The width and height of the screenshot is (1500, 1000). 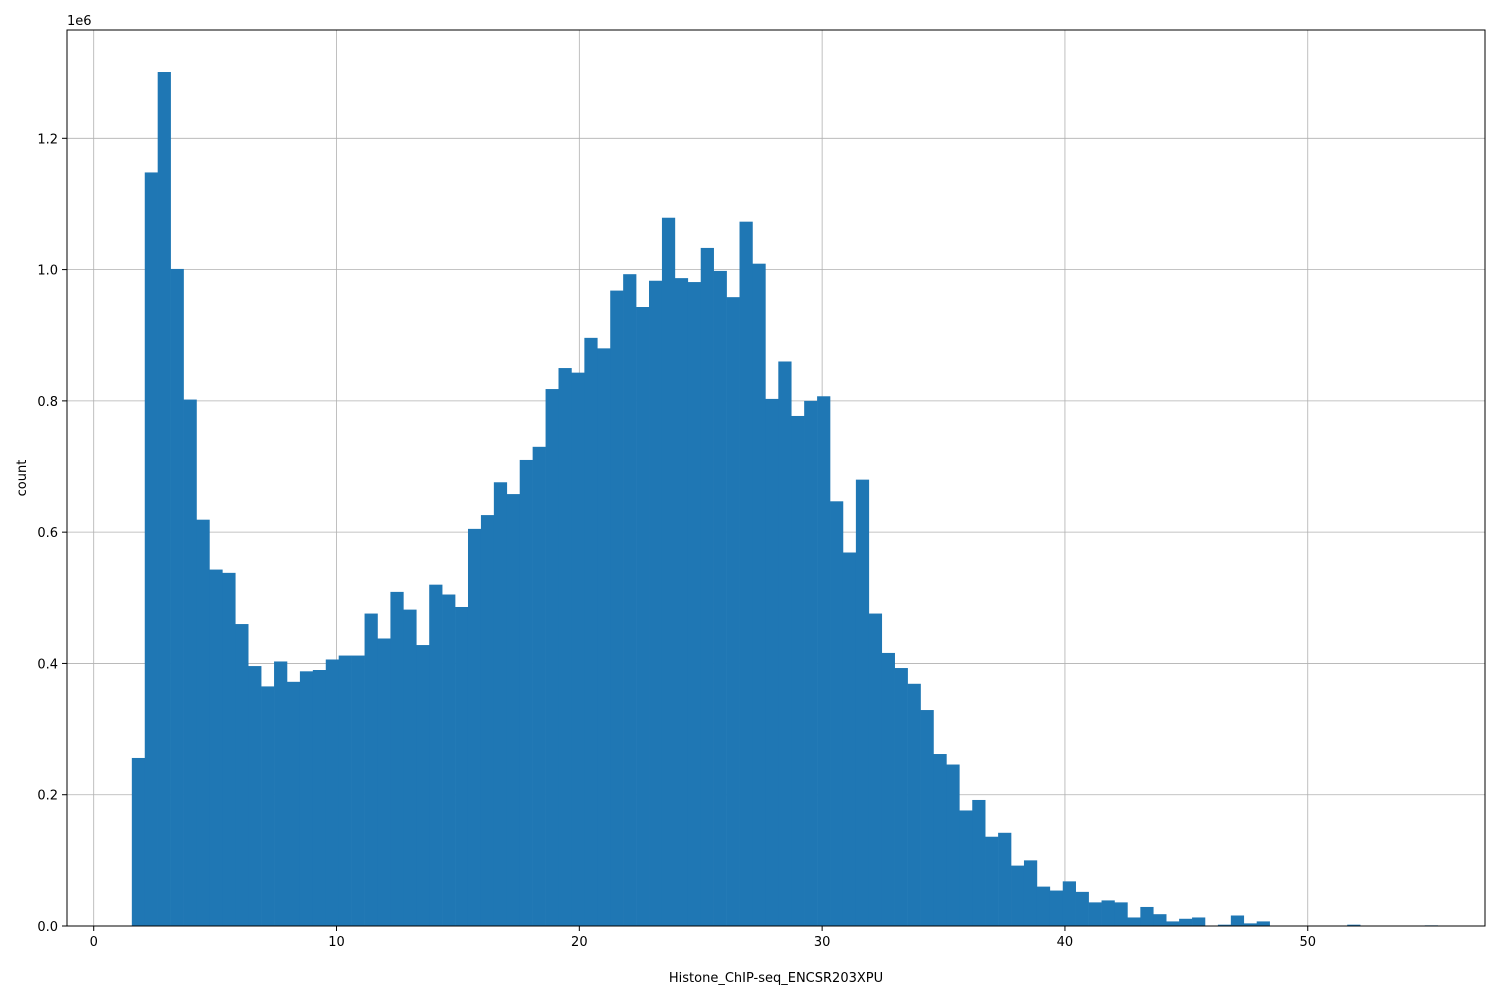 What do you see at coordinates (47, 139) in the screenshot?
I see `y-tick-label: 1.2` at bounding box center [47, 139].